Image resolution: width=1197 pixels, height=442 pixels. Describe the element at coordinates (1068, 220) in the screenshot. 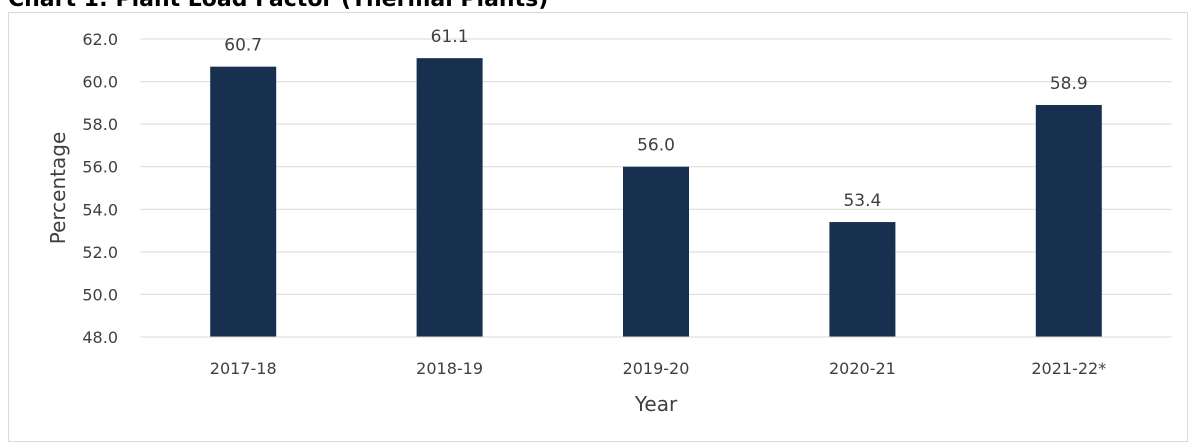

I see `bar-2021-22*` at that location.